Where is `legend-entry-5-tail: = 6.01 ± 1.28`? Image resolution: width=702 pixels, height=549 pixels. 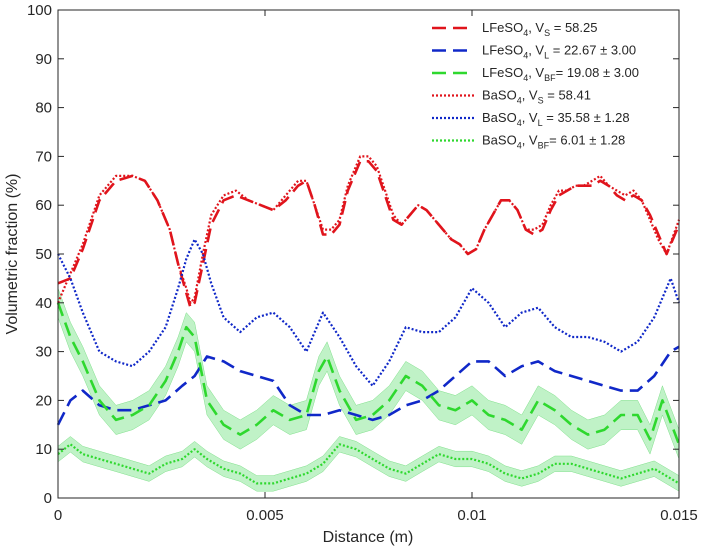
legend-entry-5-tail: = 6.01 ± 1.28 is located at coordinates (587, 140).